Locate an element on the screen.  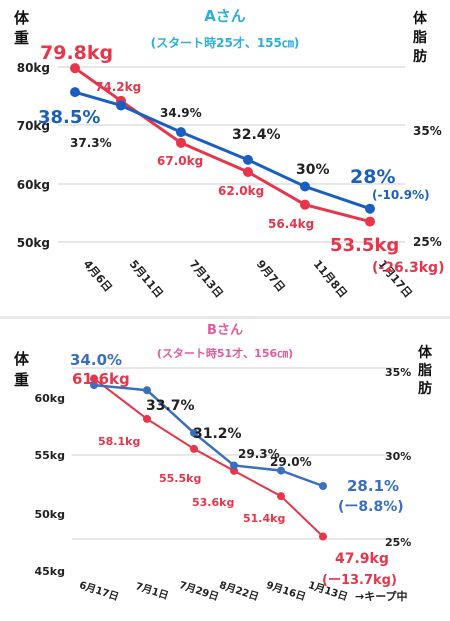
chart-b-bodyfat-label: 31.2% is located at coordinates (217, 434).